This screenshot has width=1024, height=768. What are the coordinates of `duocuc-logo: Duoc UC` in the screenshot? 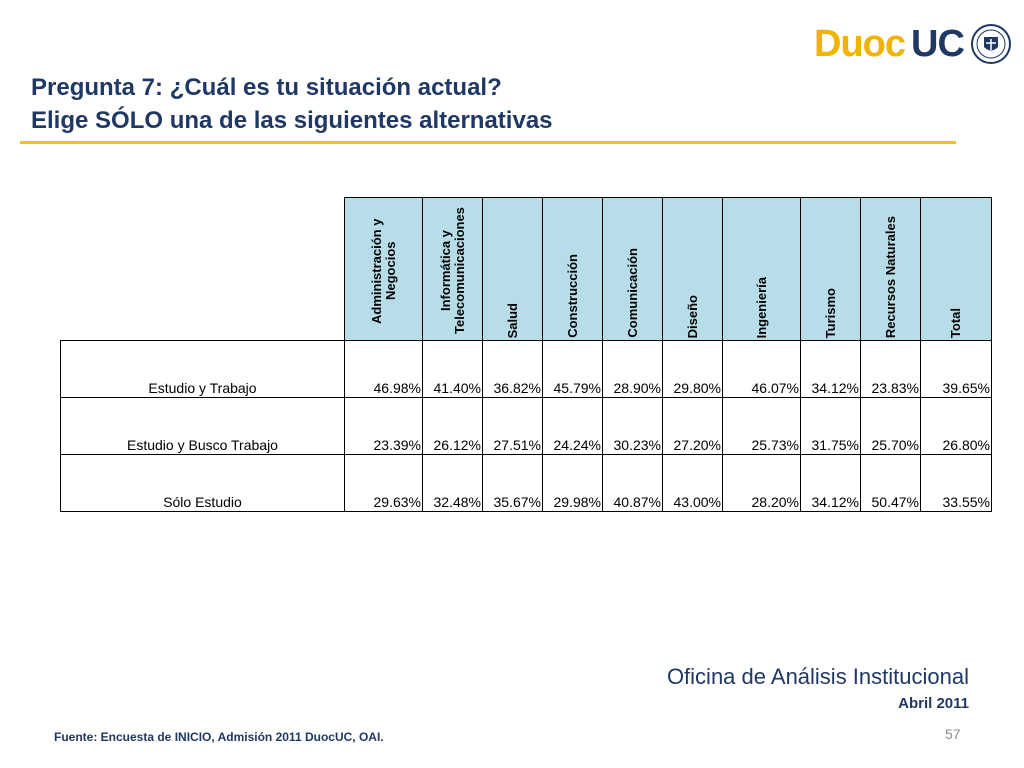 It's located at (913, 44).